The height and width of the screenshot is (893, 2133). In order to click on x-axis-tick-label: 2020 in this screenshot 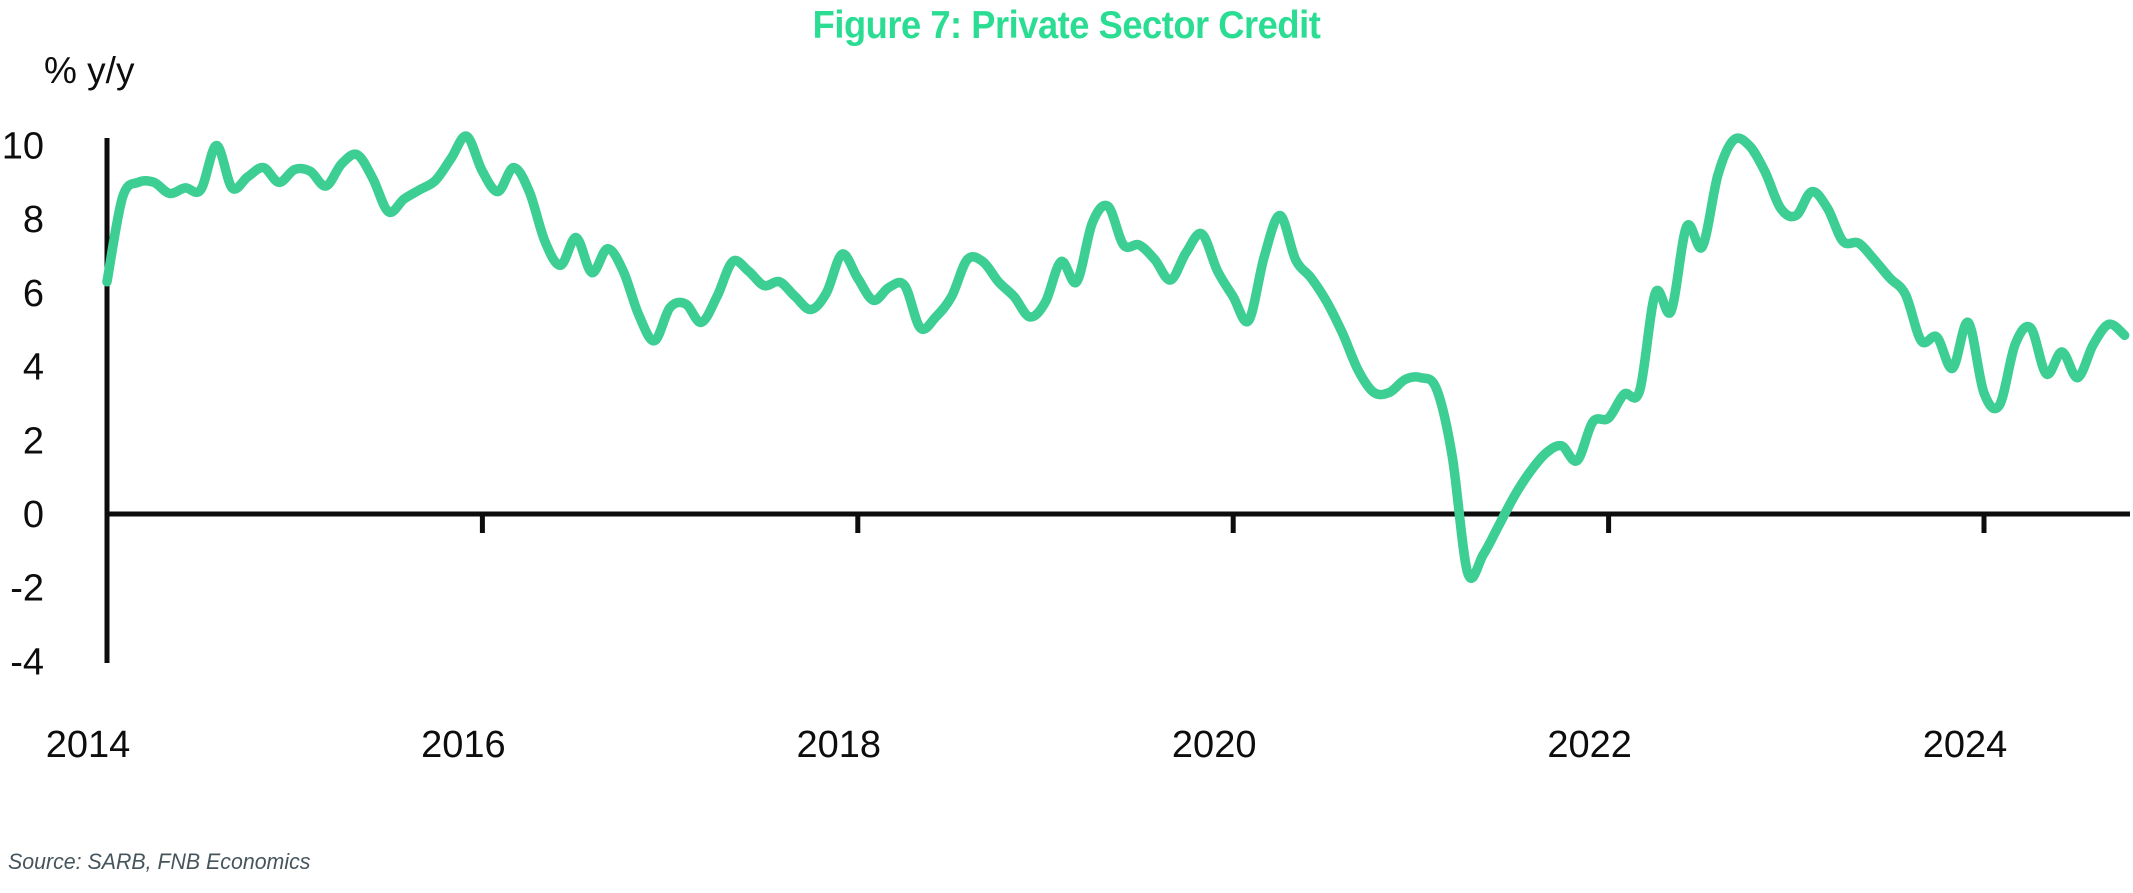, I will do `click(1214, 745)`.